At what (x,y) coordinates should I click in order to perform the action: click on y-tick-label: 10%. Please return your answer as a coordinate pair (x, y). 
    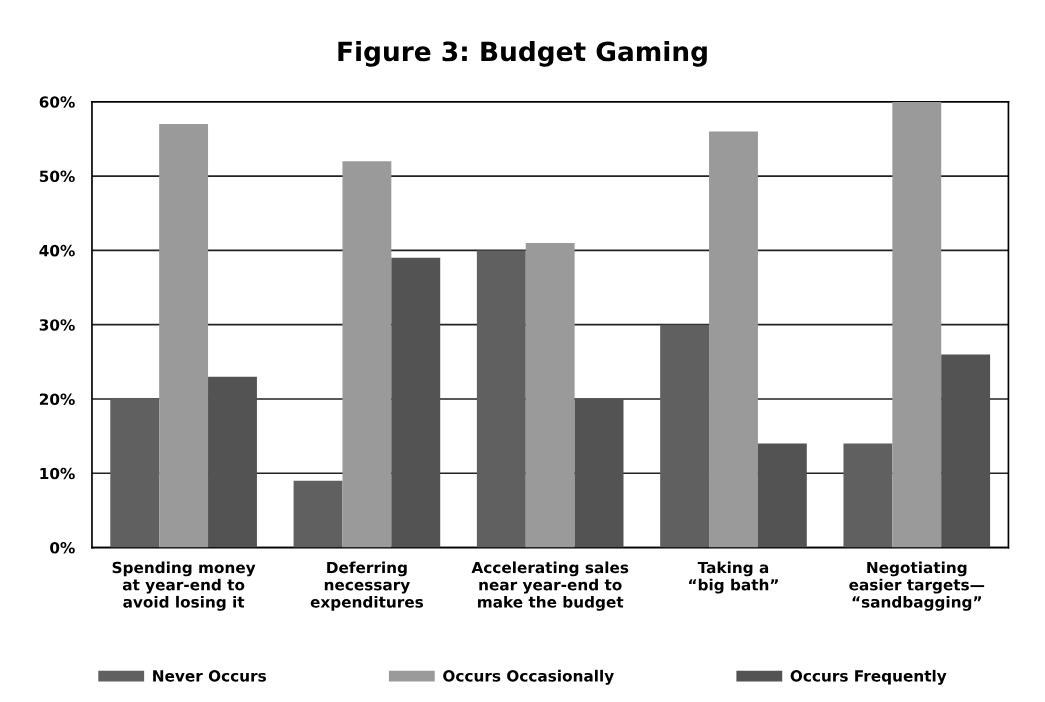
    Looking at the image, I should click on (57, 473).